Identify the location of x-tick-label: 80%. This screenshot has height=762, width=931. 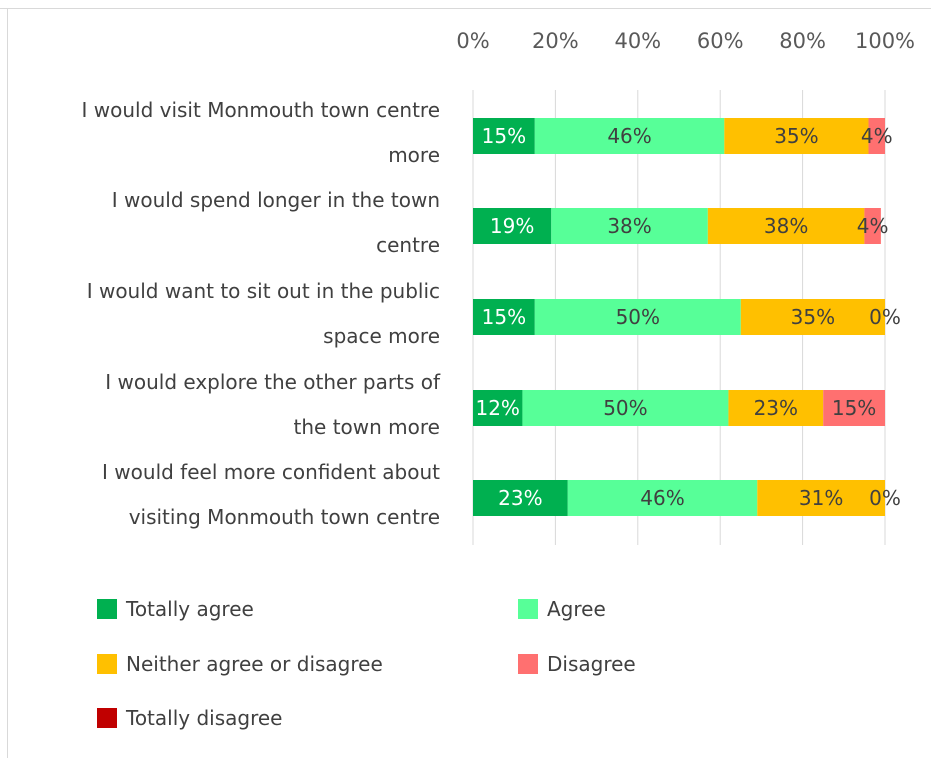
(802, 41).